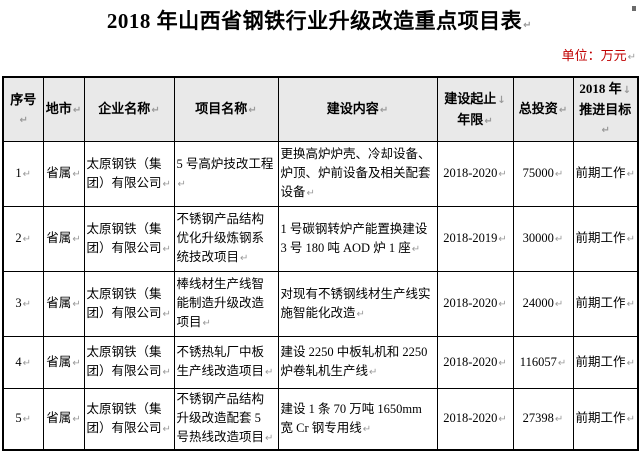 This screenshot has height=451, width=639. Describe the element at coordinates (221, 108) in the screenshot. I see `header-label: 项目名称` at that location.